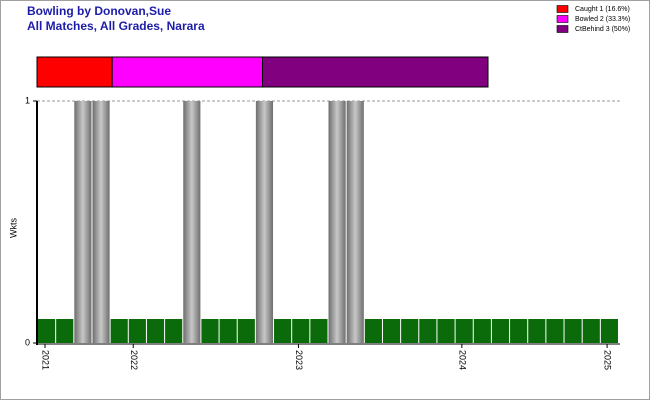 This screenshot has height=400, width=650. I want to click on x-tick-label: 2021, so click(46, 360).